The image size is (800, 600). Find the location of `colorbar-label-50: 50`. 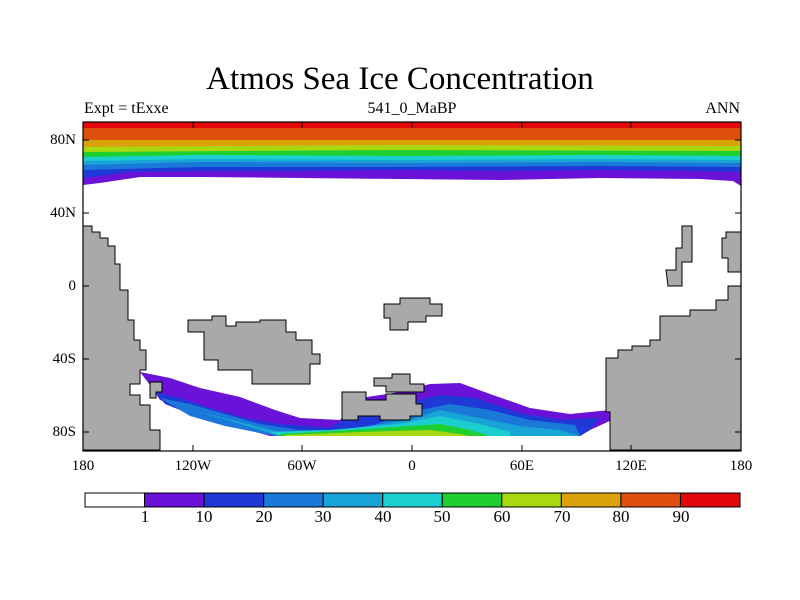

colorbar-label-50: 50 is located at coordinates (442, 516).